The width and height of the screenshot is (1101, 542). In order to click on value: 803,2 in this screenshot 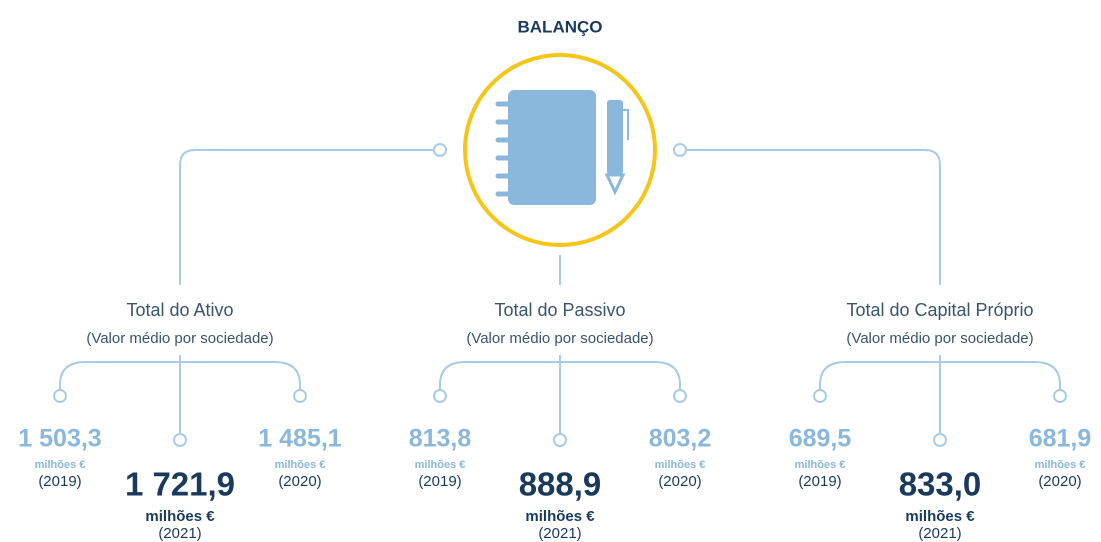, I will do `click(680, 439)`.